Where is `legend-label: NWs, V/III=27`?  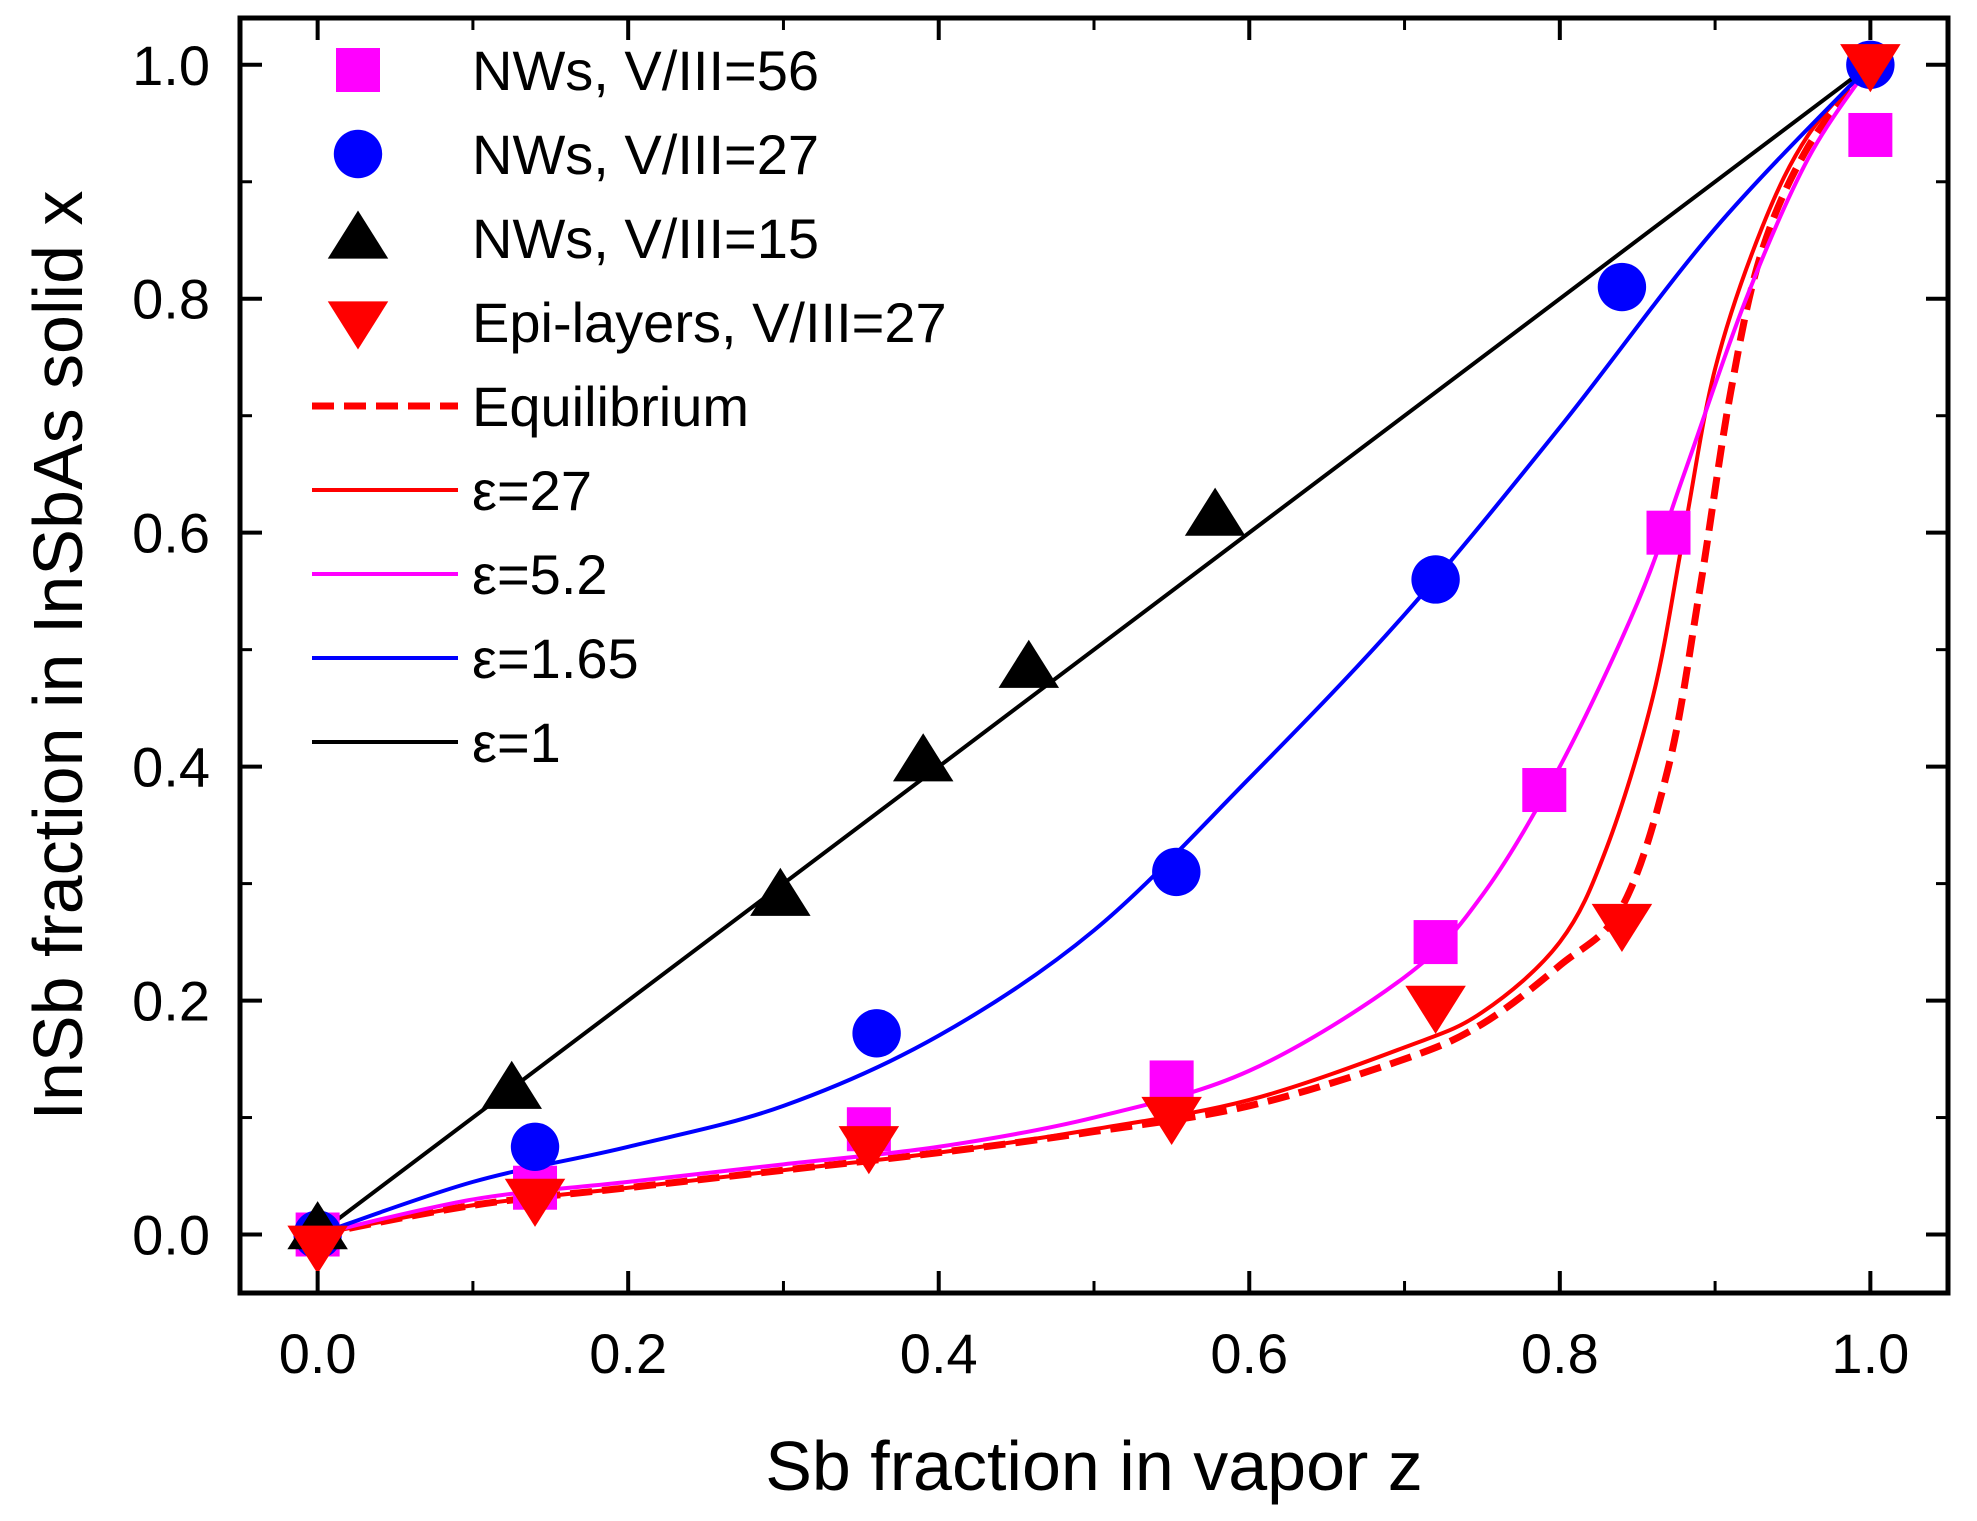 legend-label: NWs, V/III=27 is located at coordinates (645, 154).